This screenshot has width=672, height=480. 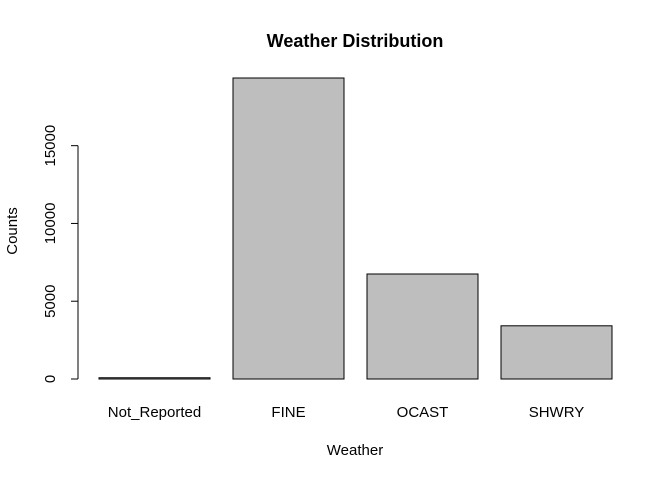 I want to click on x-tick-label: Not_Reported, so click(x=154, y=412).